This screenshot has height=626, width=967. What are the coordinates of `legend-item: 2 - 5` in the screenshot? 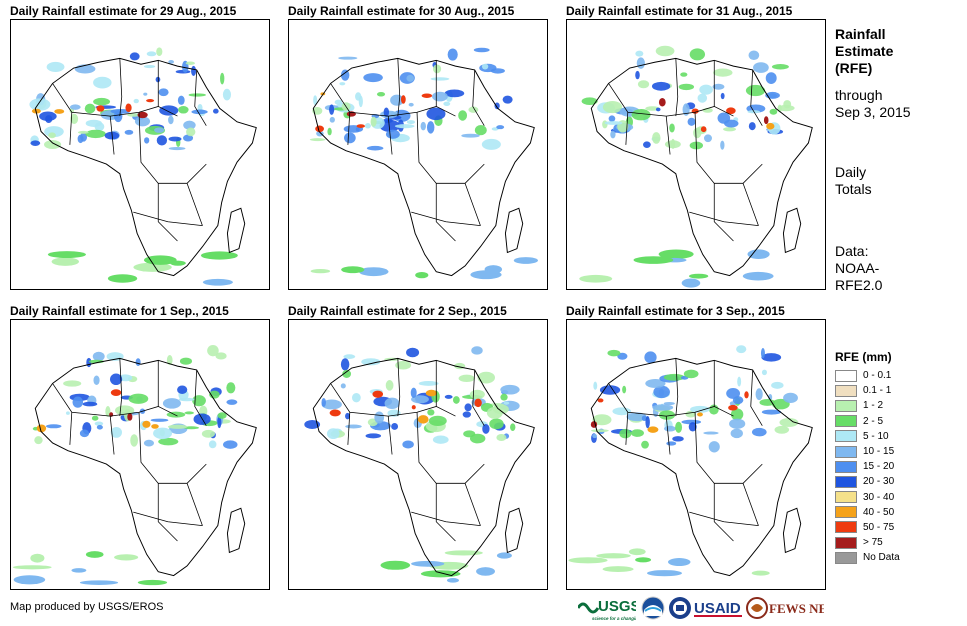 It's located at (880, 421).